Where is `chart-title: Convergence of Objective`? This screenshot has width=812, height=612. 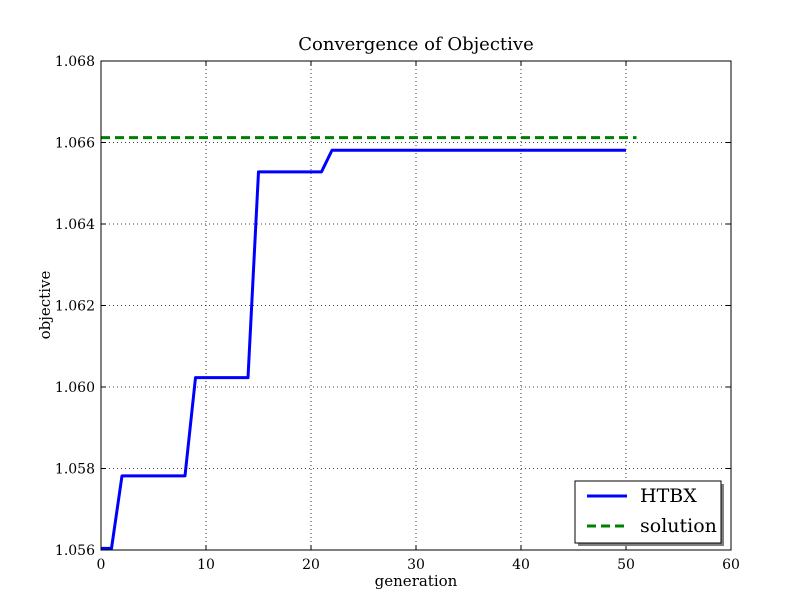
chart-title: Convergence of Objective is located at coordinates (415, 44).